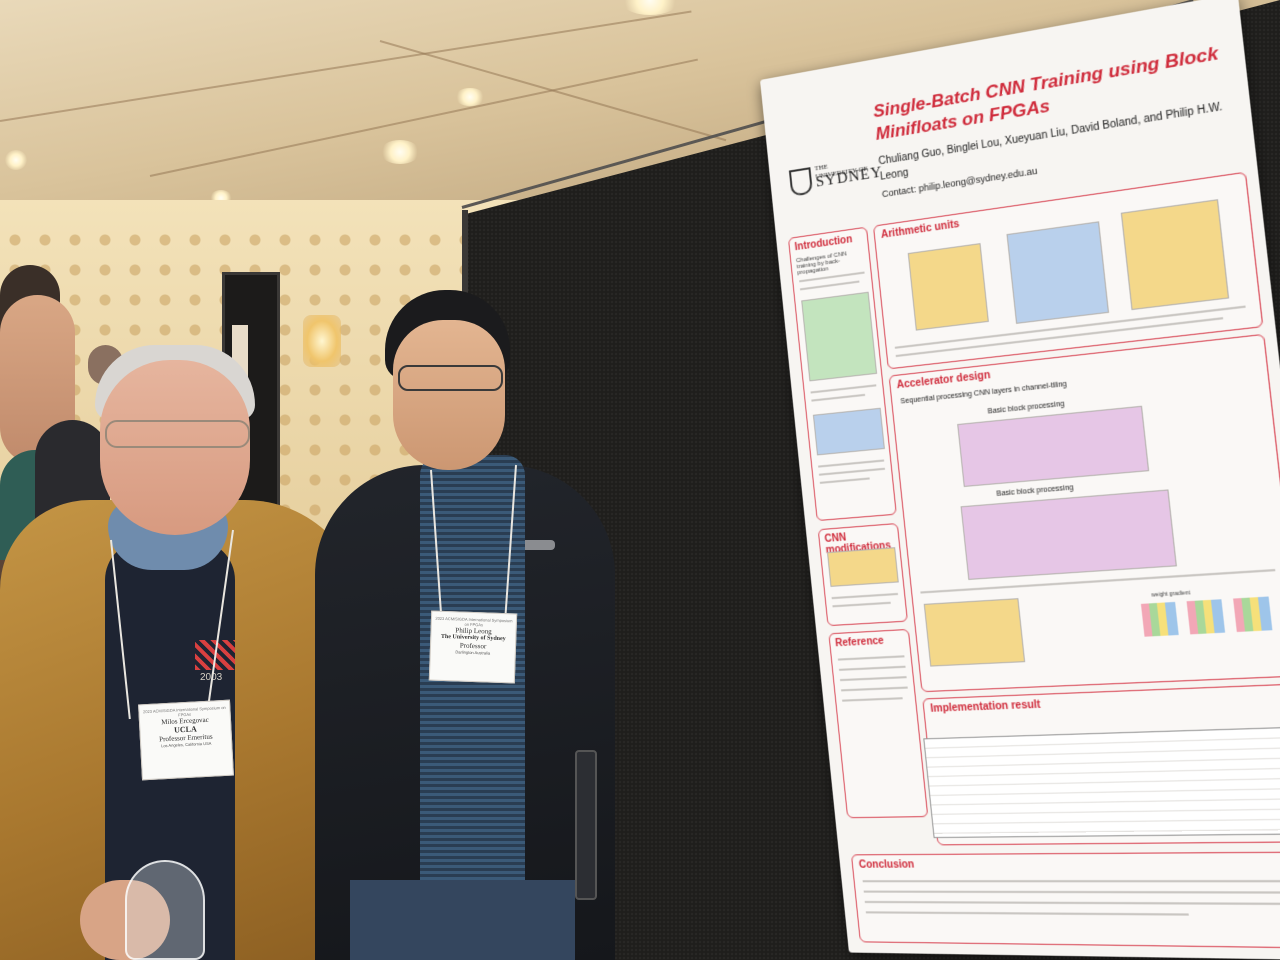 Image resolution: width=1280 pixels, height=960 pixels. What do you see at coordinates (1035, 491) in the screenshot?
I see `basic-block-subhead-2: Basic block processing` at bounding box center [1035, 491].